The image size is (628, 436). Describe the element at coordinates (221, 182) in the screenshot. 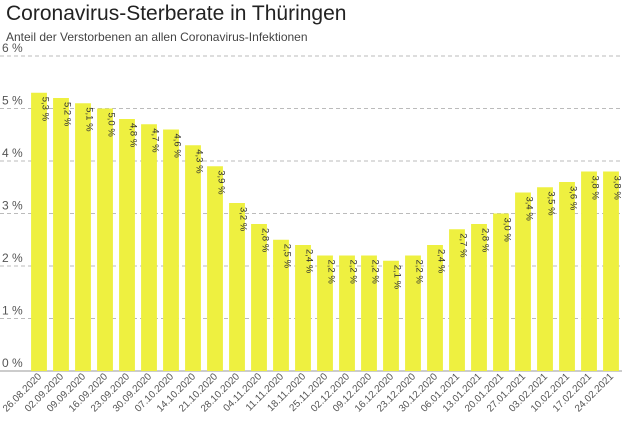

I see `data-label: 3,9 %` at that location.